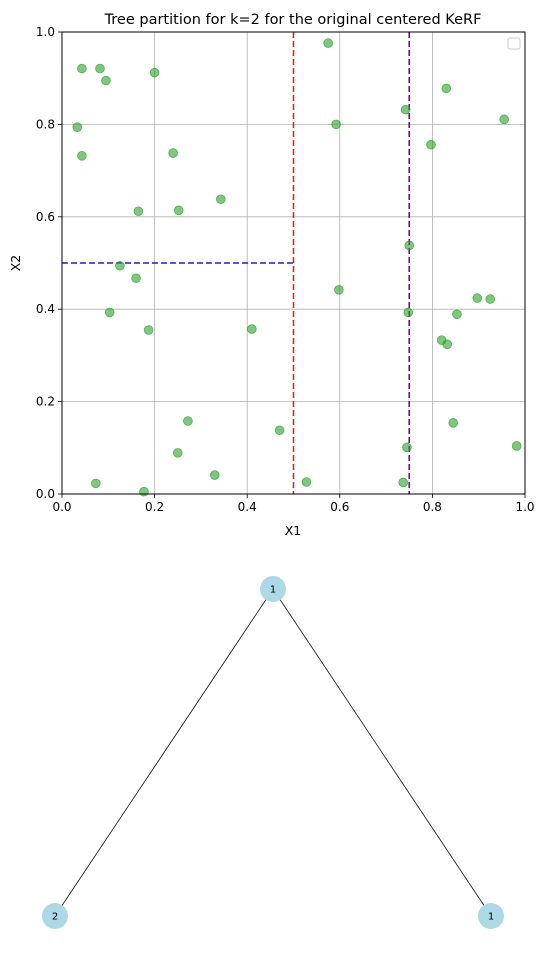  Describe the element at coordinates (524, 507) in the screenshot. I see `x-tick-label: 1.0` at that location.